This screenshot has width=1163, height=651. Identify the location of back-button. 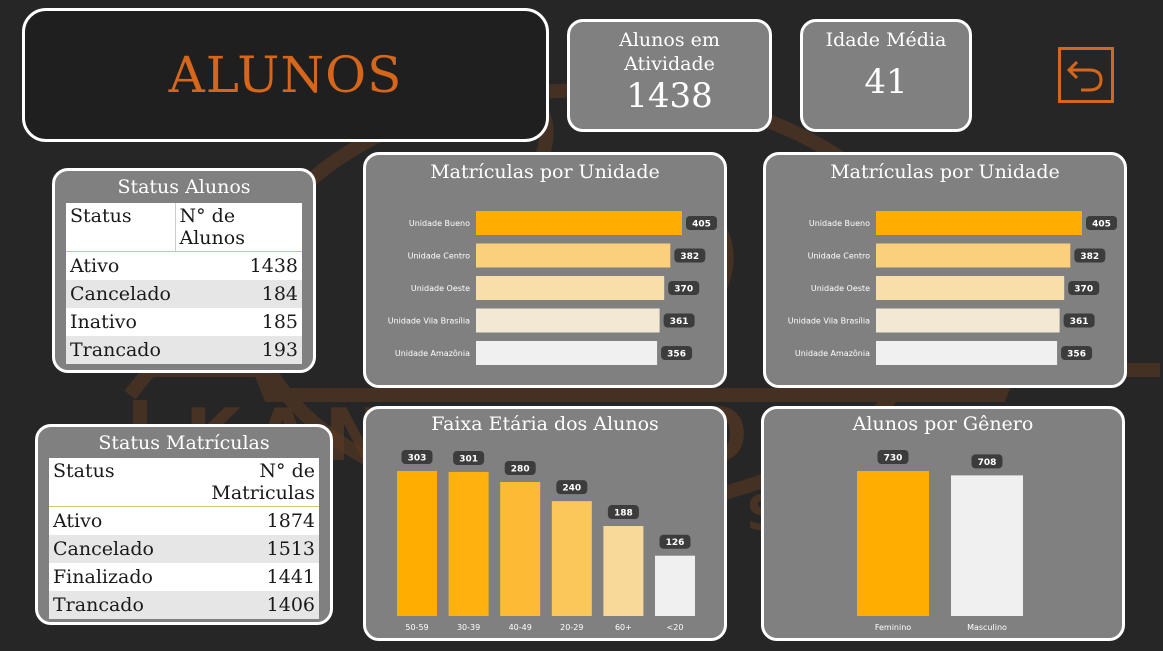
(1086, 75).